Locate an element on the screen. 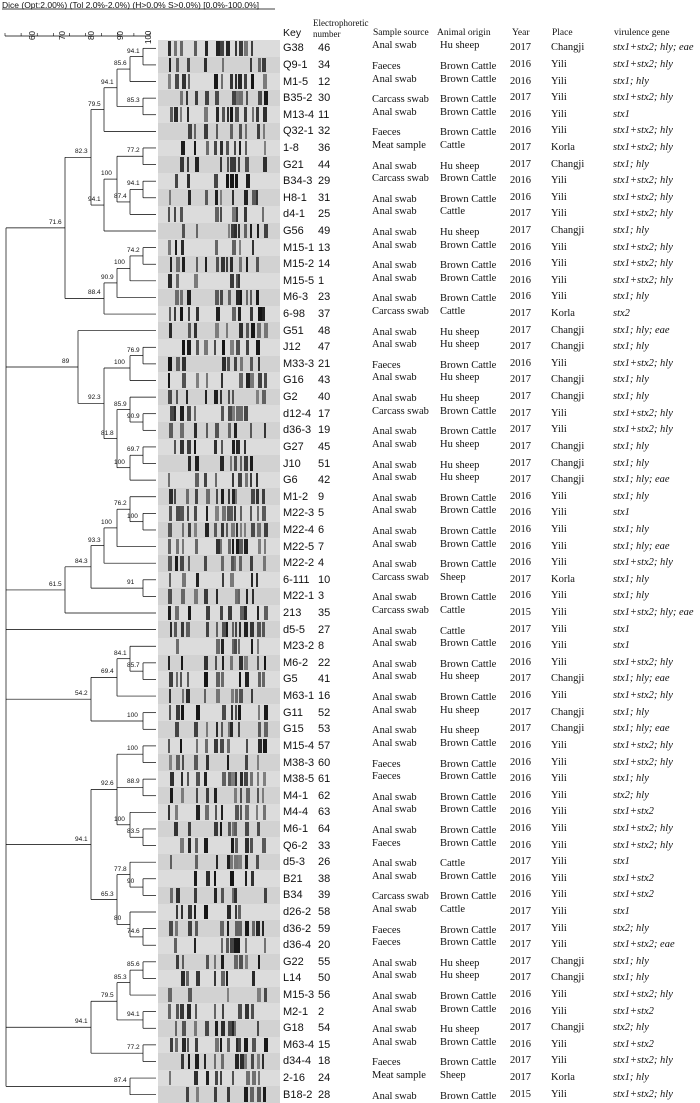 This screenshot has width=700, height=1103. row-electrophoretic-number: 33 is located at coordinates (324, 845).